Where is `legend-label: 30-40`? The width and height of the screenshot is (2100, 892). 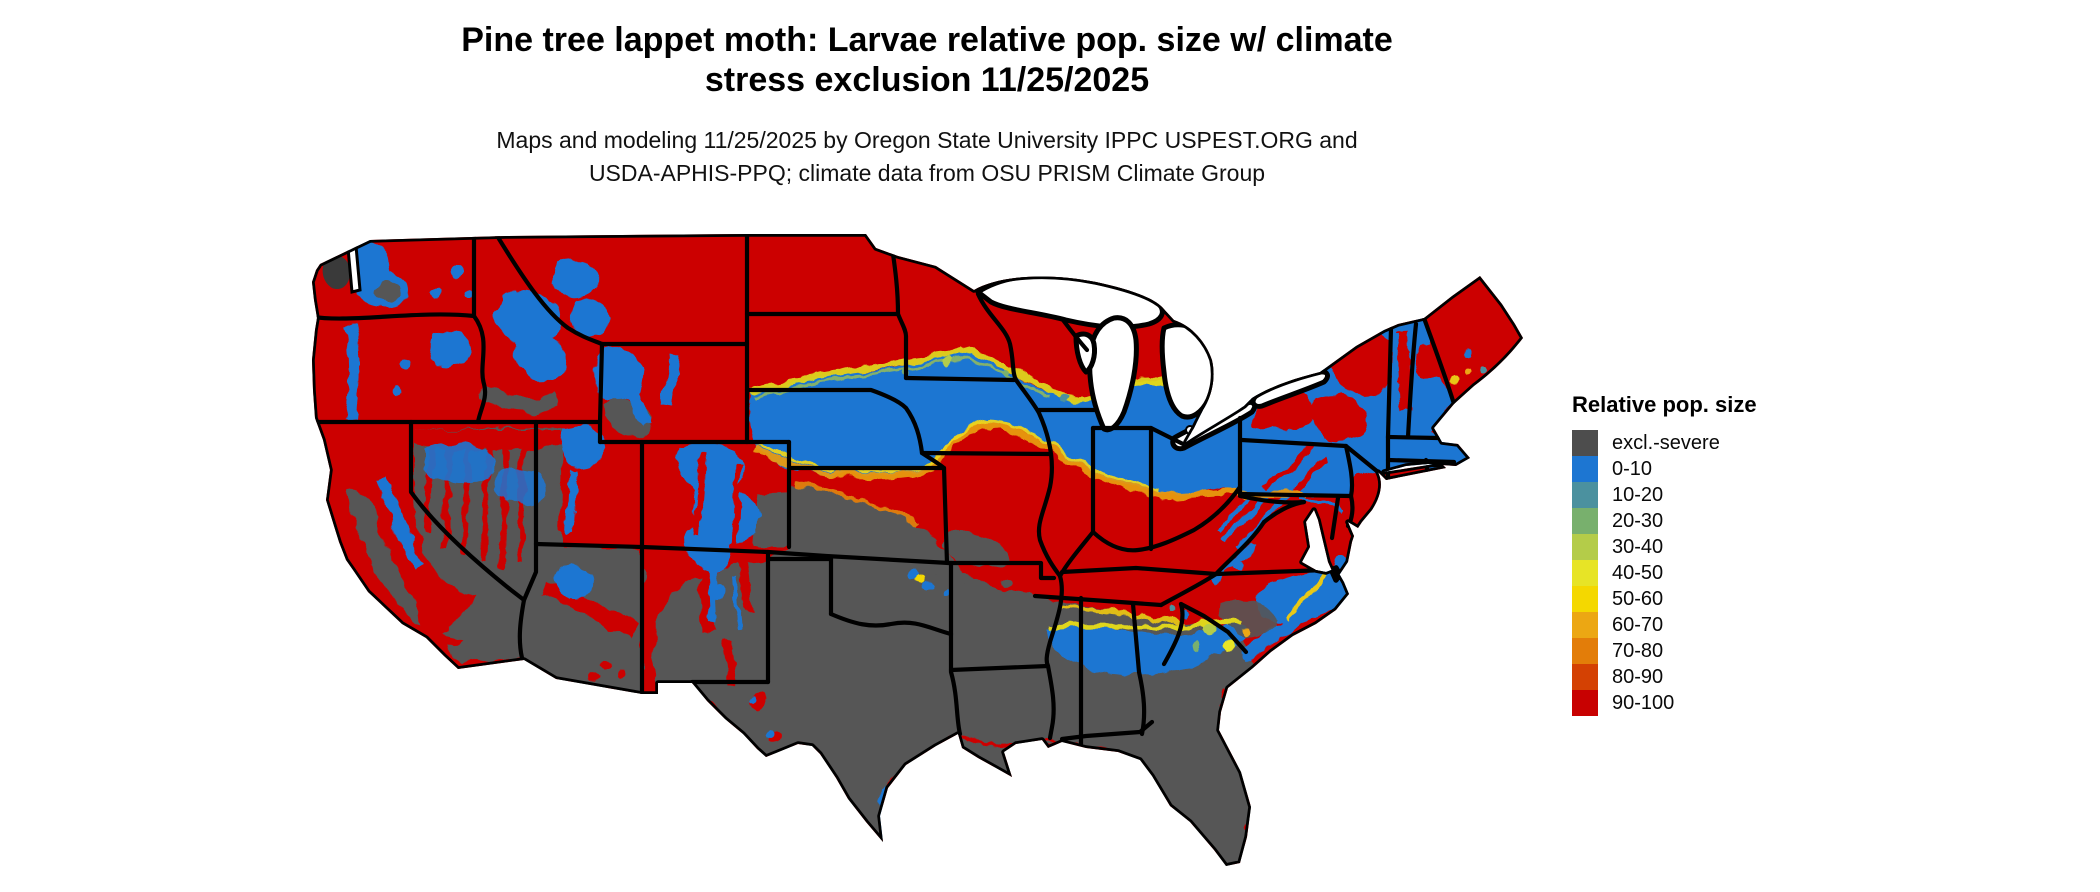 legend-label: 30-40 is located at coordinates (1638, 546).